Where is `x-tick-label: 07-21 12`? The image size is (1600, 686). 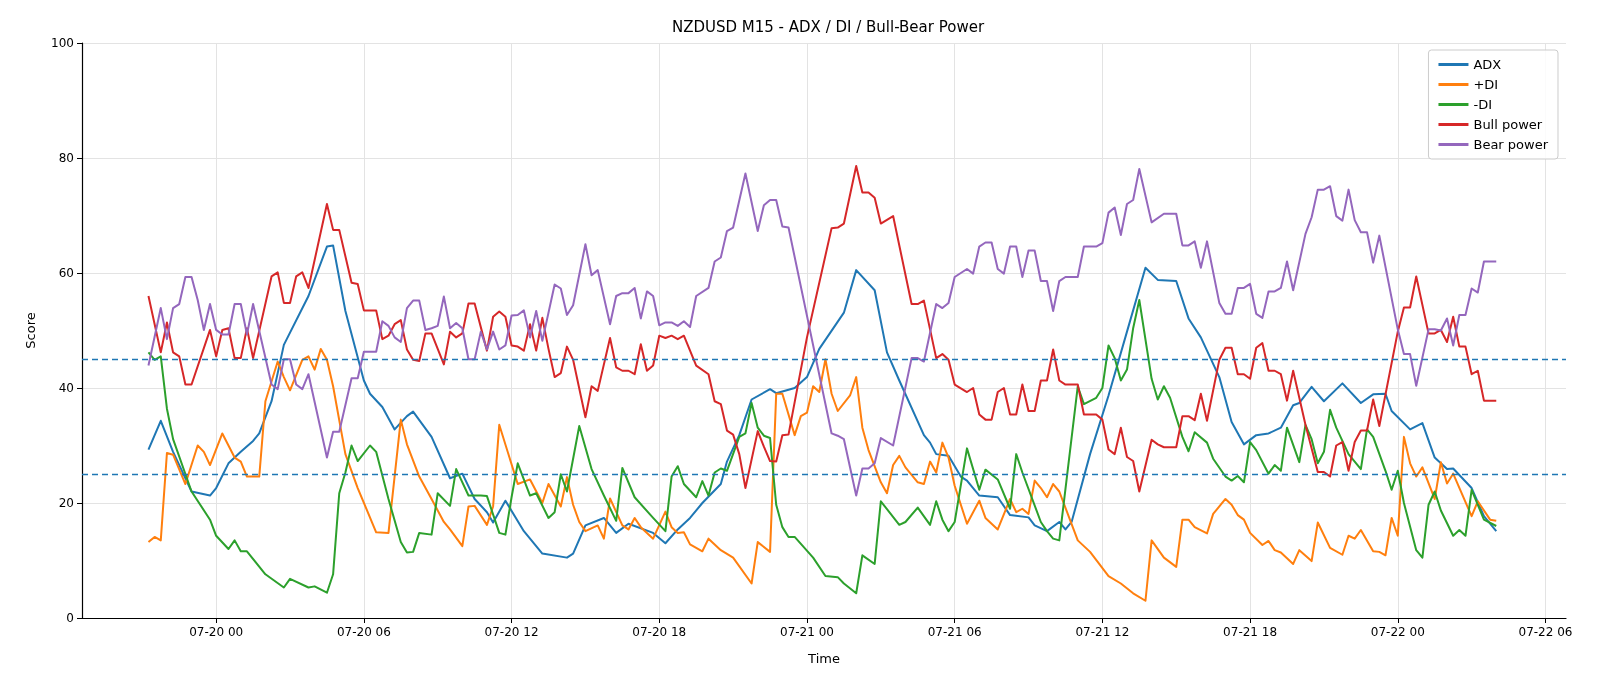 x-tick-label: 07-21 12 is located at coordinates (1102, 632).